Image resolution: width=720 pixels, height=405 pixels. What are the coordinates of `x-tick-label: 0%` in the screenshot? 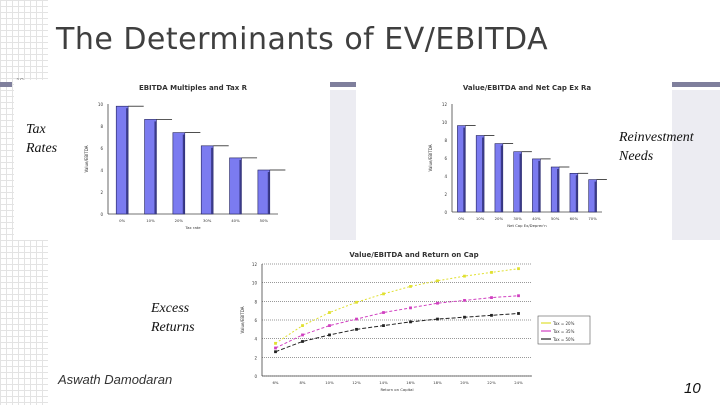 It's located at (461, 218).